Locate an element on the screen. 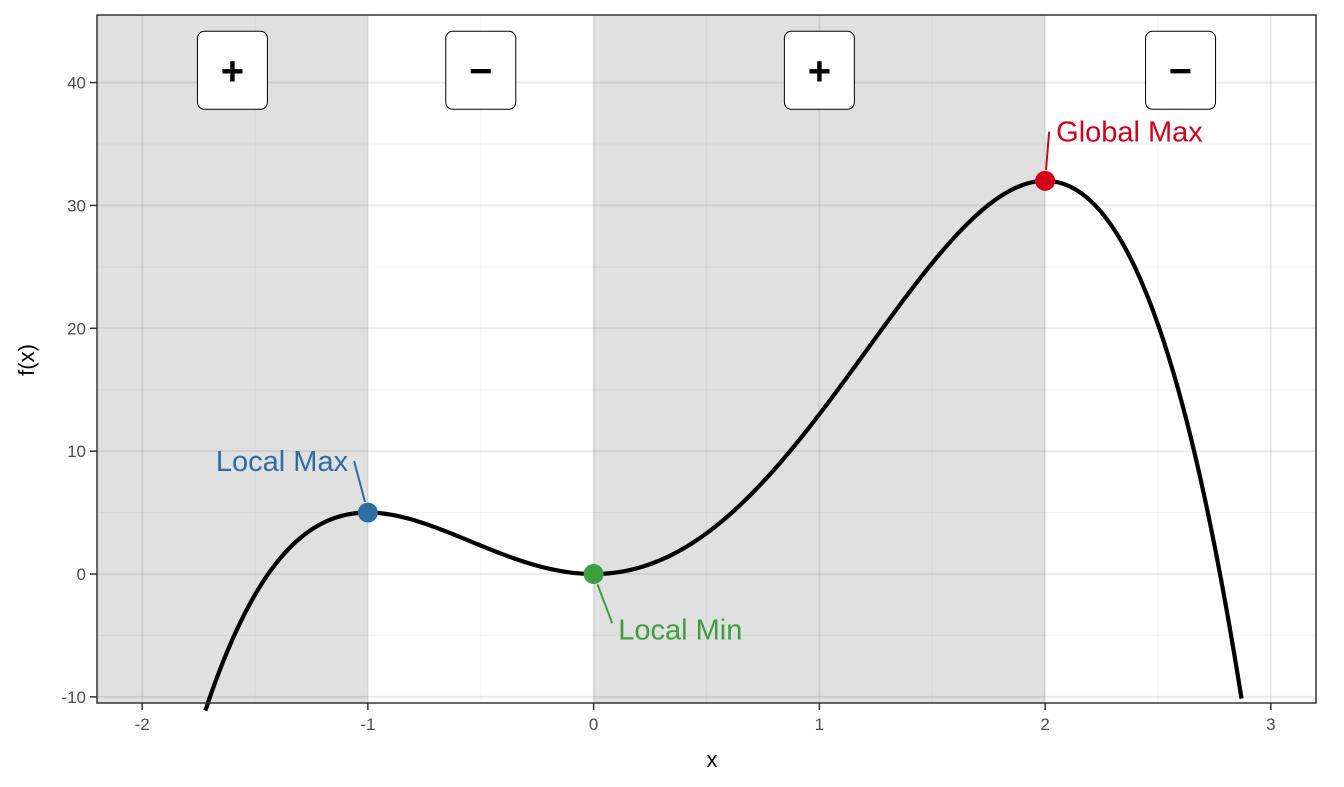 The width and height of the screenshot is (1344, 787). sign-label-1: − is located at coordinates (480, 71).